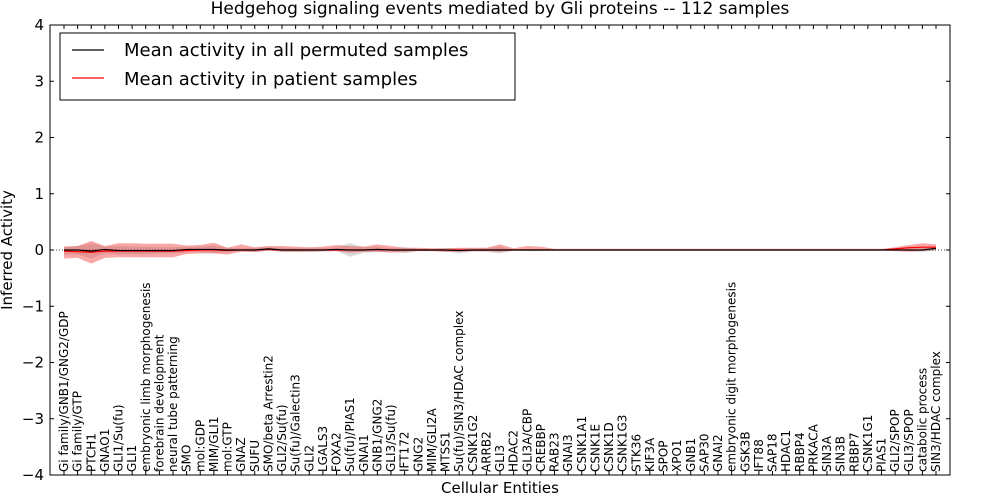  Describe the element at coordinates (323, 449) in the screenshot. I see `x-category-label: LGALS3` at that location.